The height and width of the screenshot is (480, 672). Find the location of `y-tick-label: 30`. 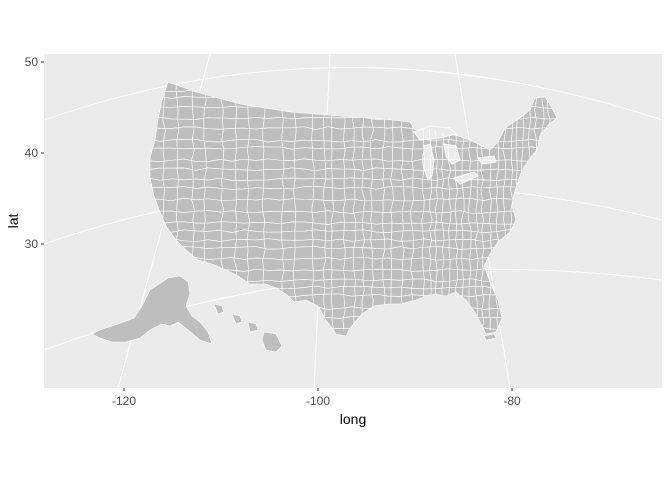

y-tick-label: 30 is located at coordinates (32, 244).